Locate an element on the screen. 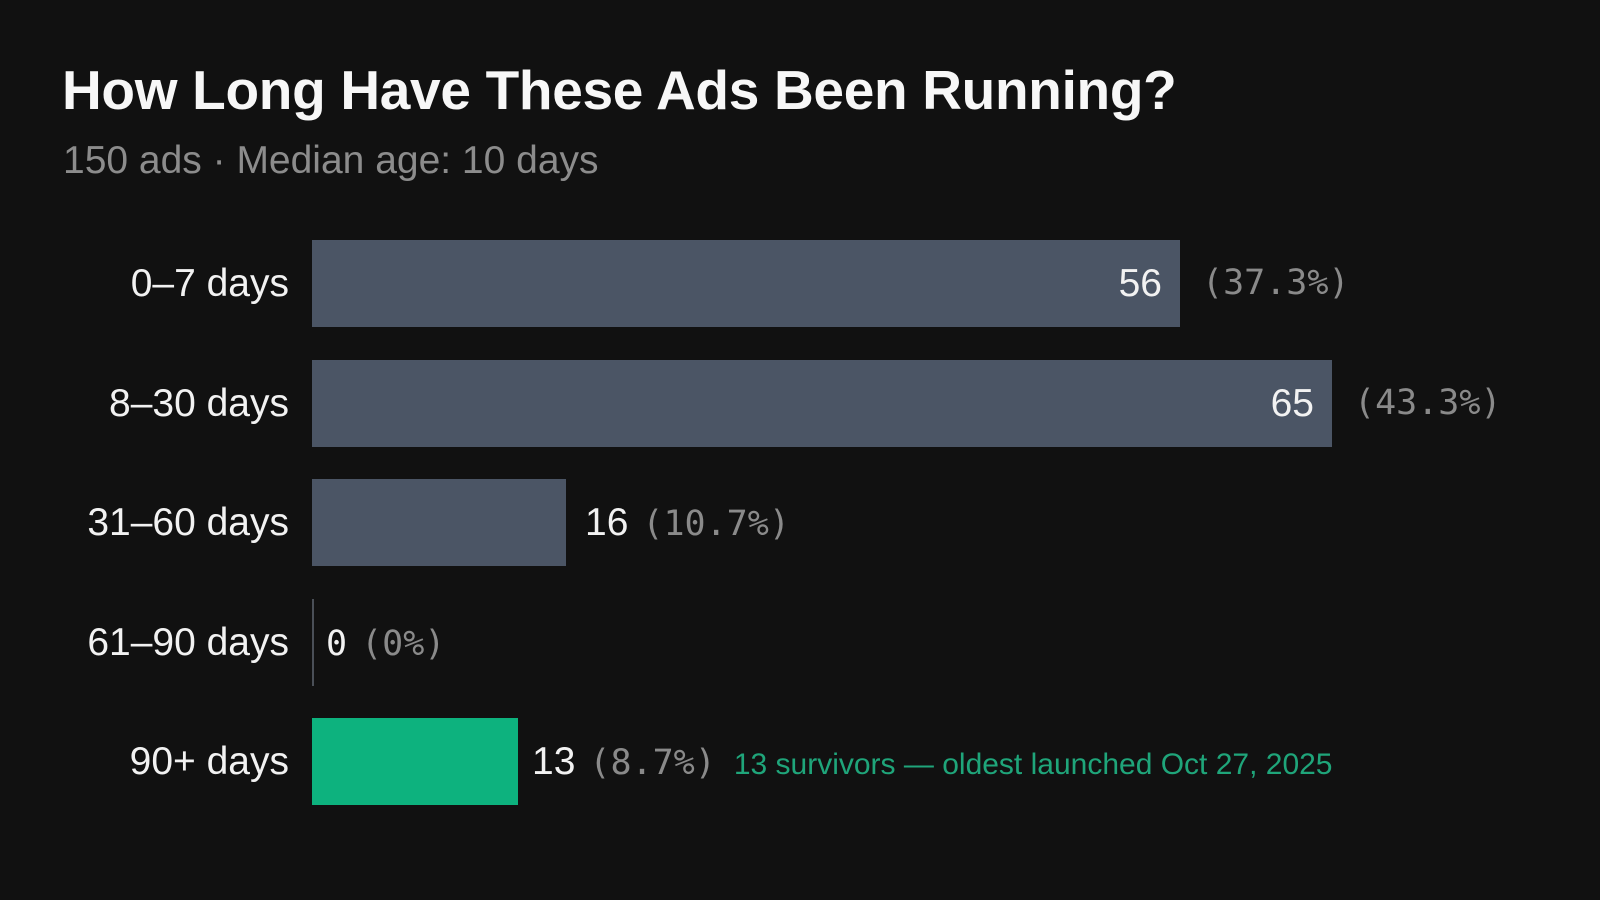 The width and height of the screenshot is (1600, 900). category-label: 0–7 days is located at coordinates (209, 283).